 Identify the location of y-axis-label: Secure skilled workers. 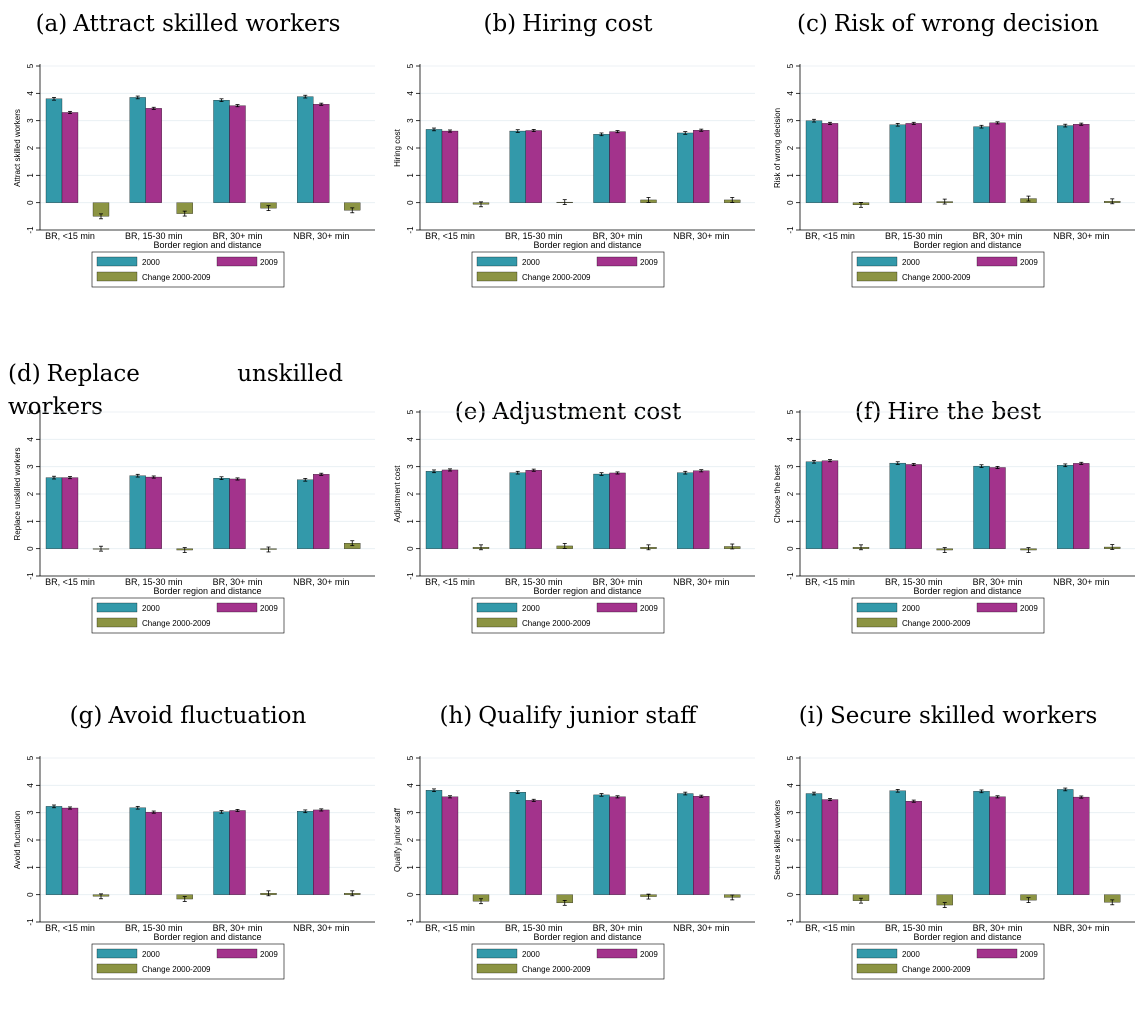
(777, 840).